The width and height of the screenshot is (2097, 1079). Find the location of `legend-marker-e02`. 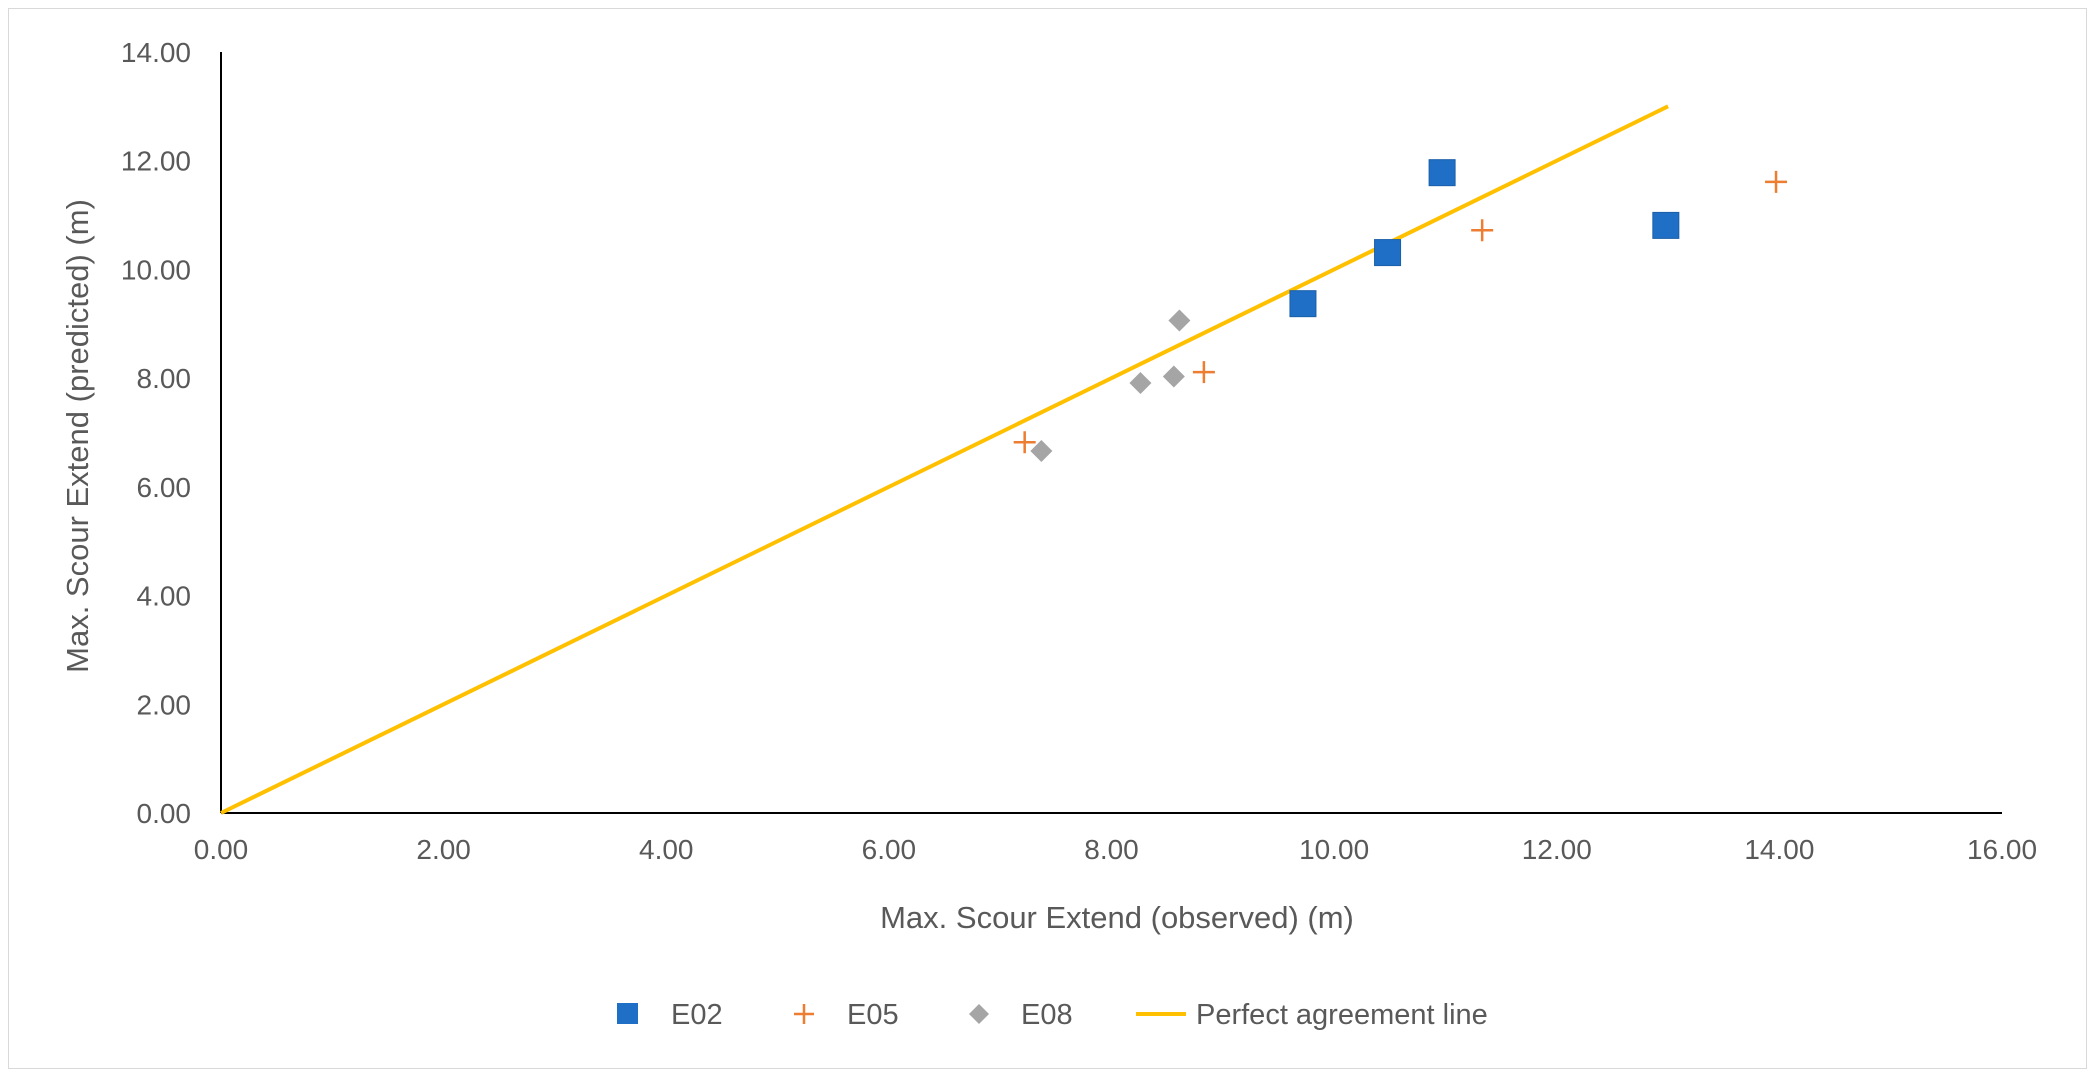

legend-marker-e02 is located at coordinates (627, 1013).